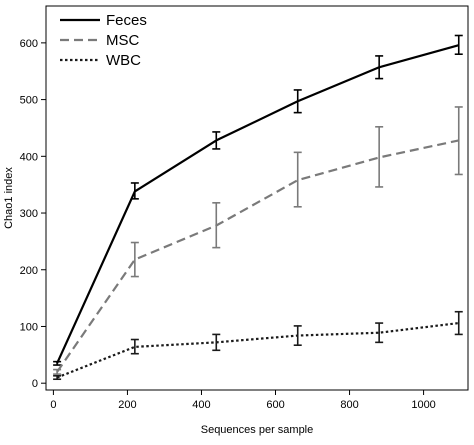 The image size is (474, 445). What do you see at coordinates (423, 405) in the screenshot?
I see `x-tick-label: 1000` at bounding box center [423, 405].